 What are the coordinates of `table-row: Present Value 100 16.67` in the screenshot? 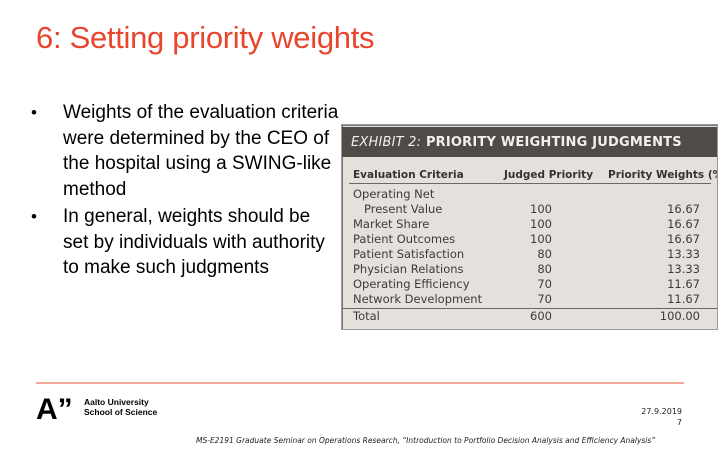 It's located at (529, 209).